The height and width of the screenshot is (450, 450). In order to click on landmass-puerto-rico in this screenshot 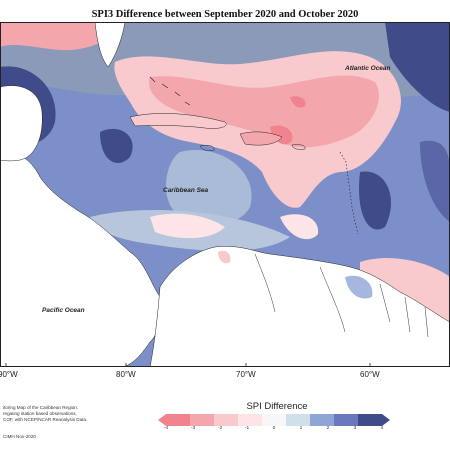, I will do `click(298, 147)`.